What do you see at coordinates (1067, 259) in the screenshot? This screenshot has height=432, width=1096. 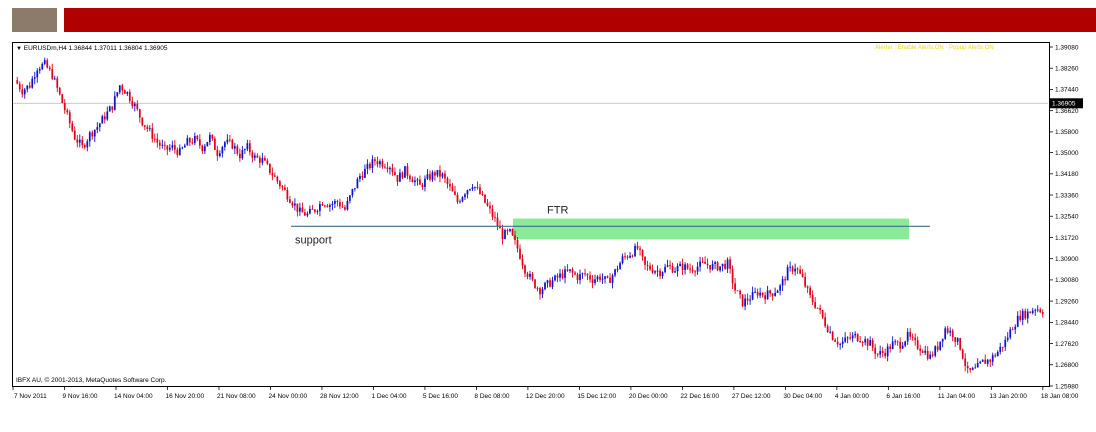 I see `y-tick-label: 1.30900` at bounding box center [1067, 259].